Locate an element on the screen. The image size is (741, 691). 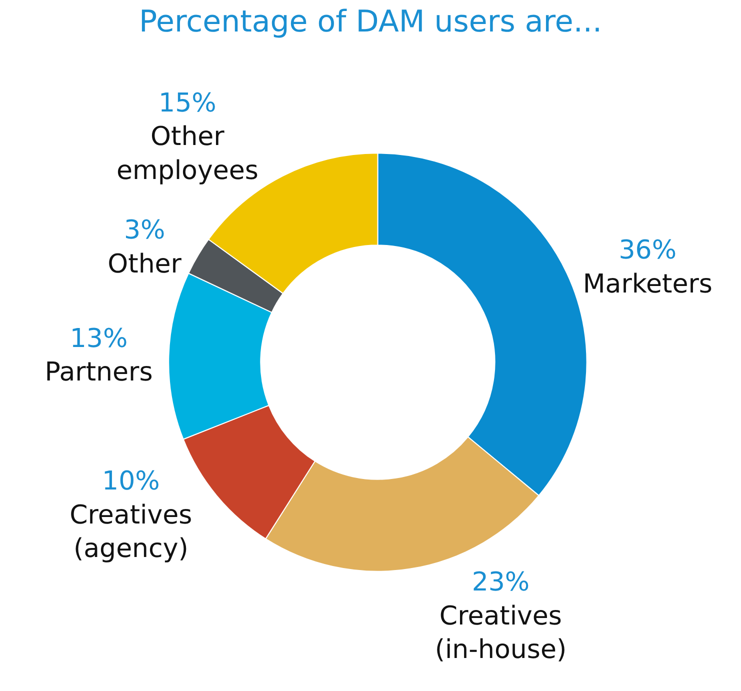
slice-label: Creatives (in-house) is located at coordinates (500, 633).